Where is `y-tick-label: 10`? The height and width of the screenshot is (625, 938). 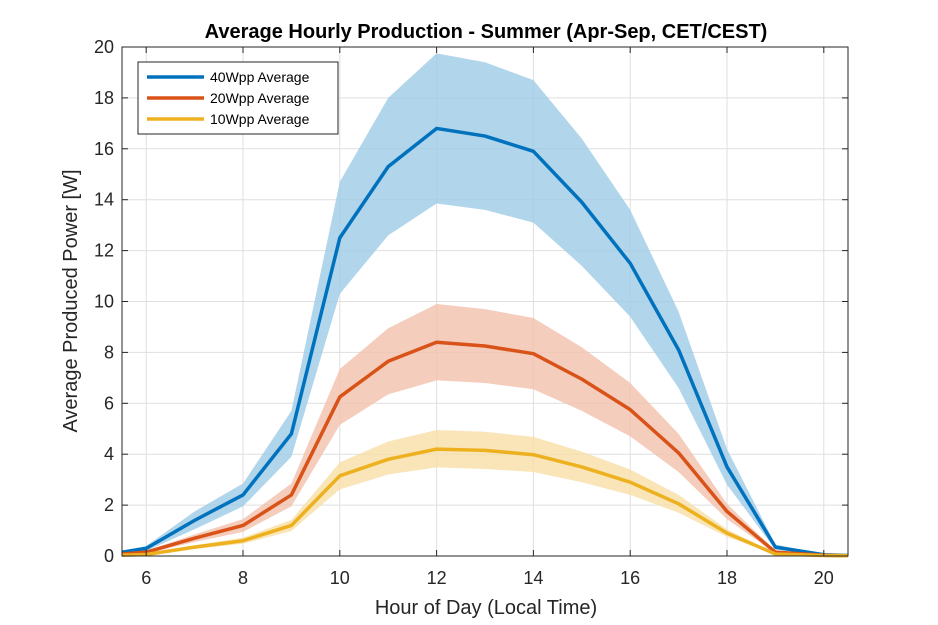 y-tick-label: 10 is located at coordinates (104, 302).